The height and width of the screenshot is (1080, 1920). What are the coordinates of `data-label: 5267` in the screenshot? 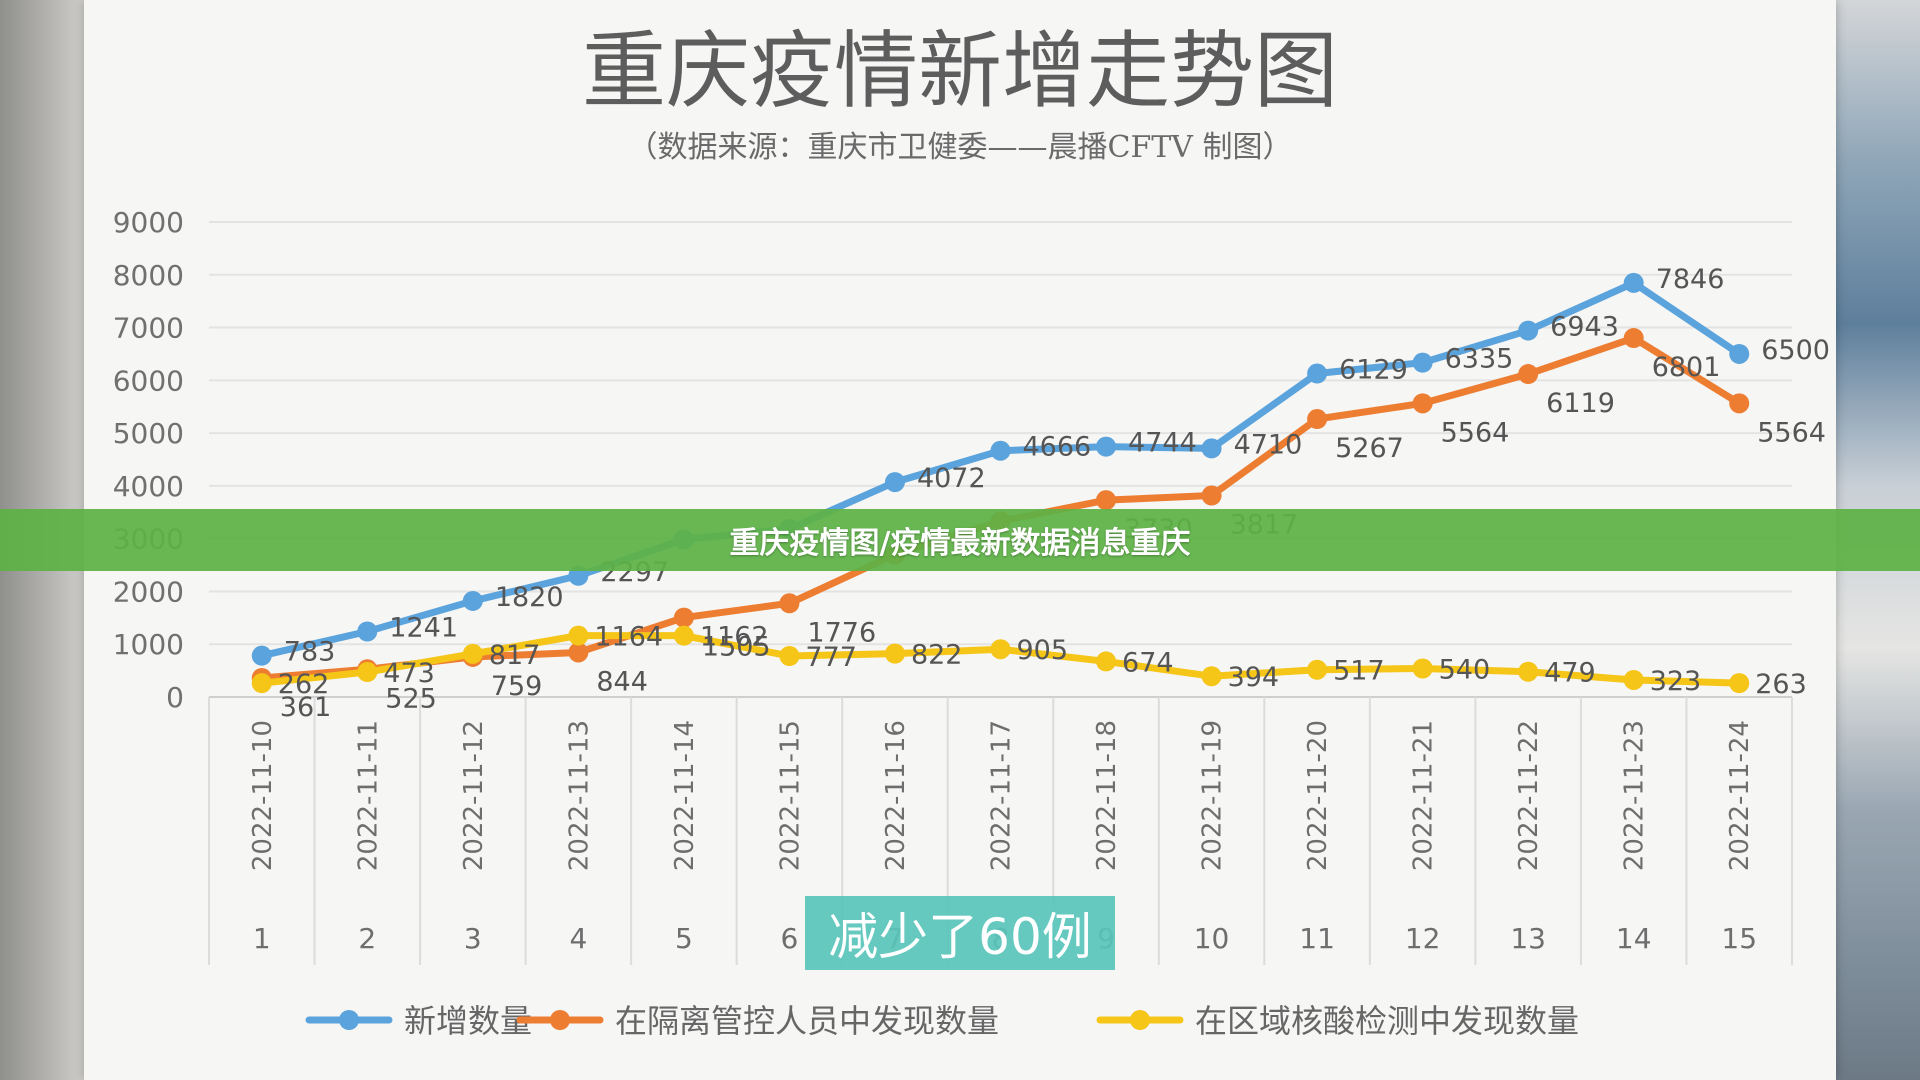 It's located at (1369, 448).